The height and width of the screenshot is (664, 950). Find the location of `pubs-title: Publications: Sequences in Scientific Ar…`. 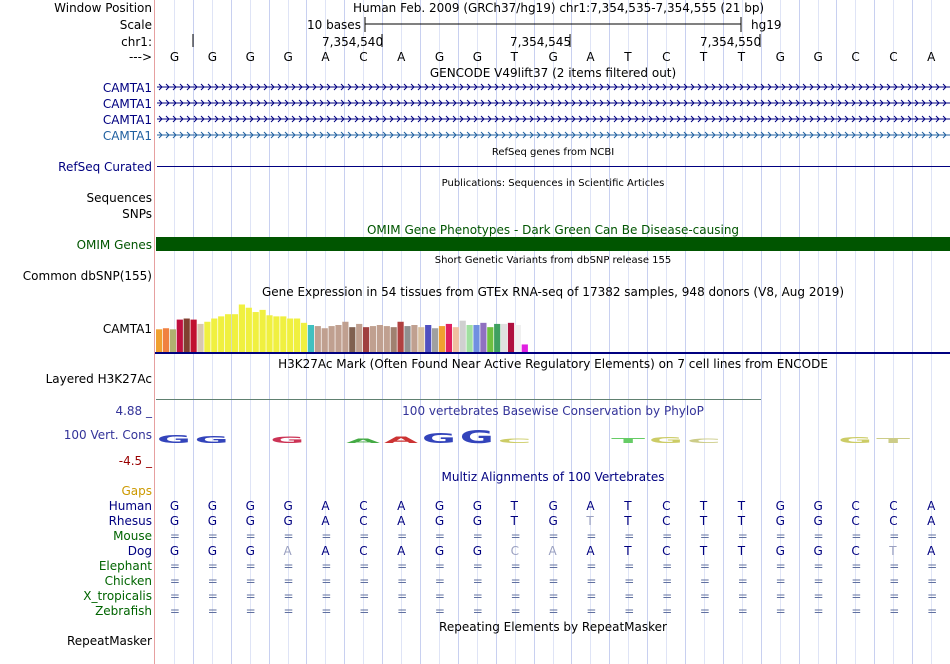

pubs-title: Publications: Sequences in Scientific Ar… is located at coordinates (553, 183).